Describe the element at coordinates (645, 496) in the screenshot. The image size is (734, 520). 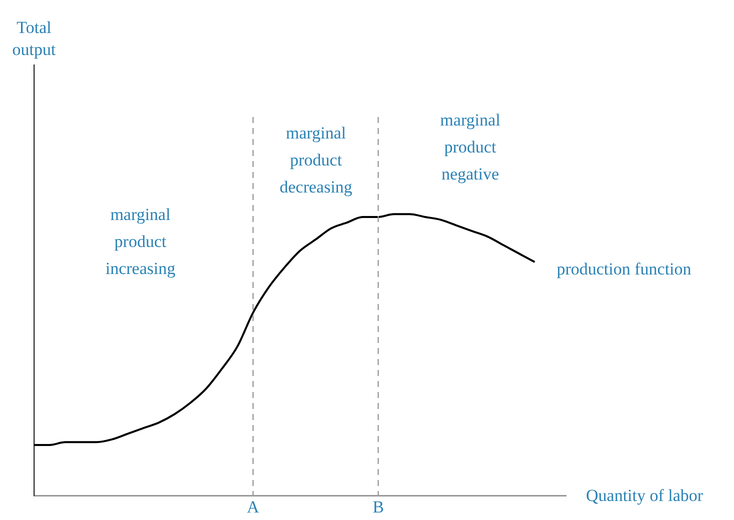
I see `x-axis-title: Quantity of labor` at that location.